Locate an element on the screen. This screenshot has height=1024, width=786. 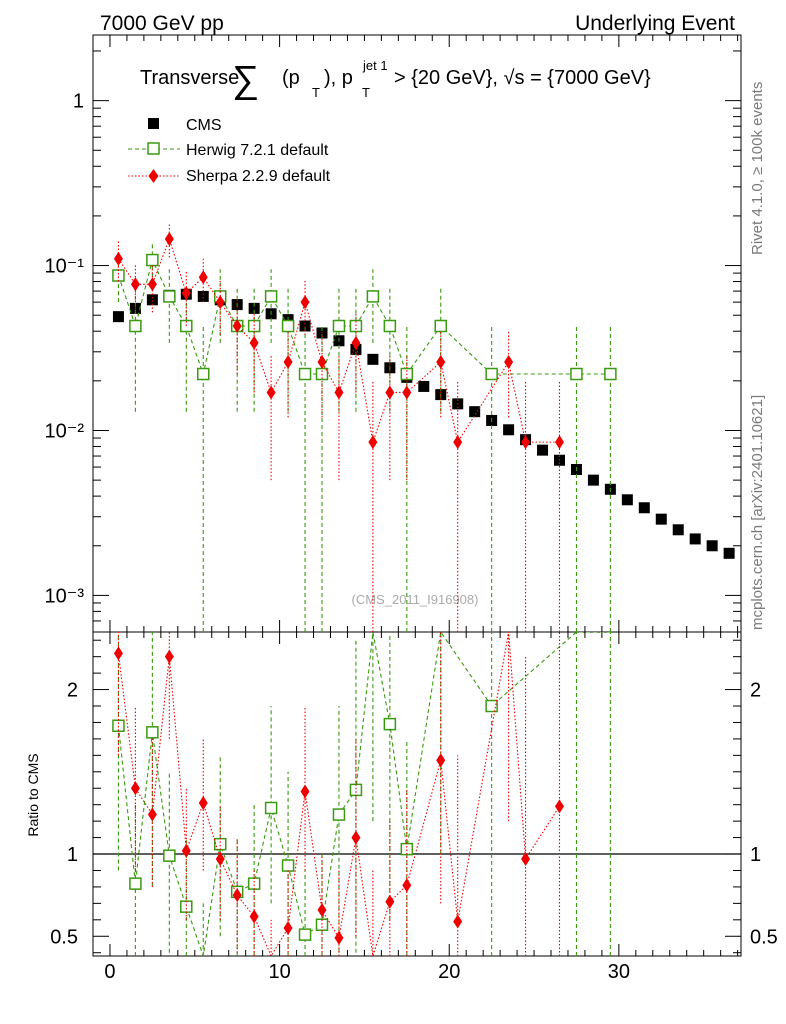
herwig-main-line is located at coordinates (364, 317).